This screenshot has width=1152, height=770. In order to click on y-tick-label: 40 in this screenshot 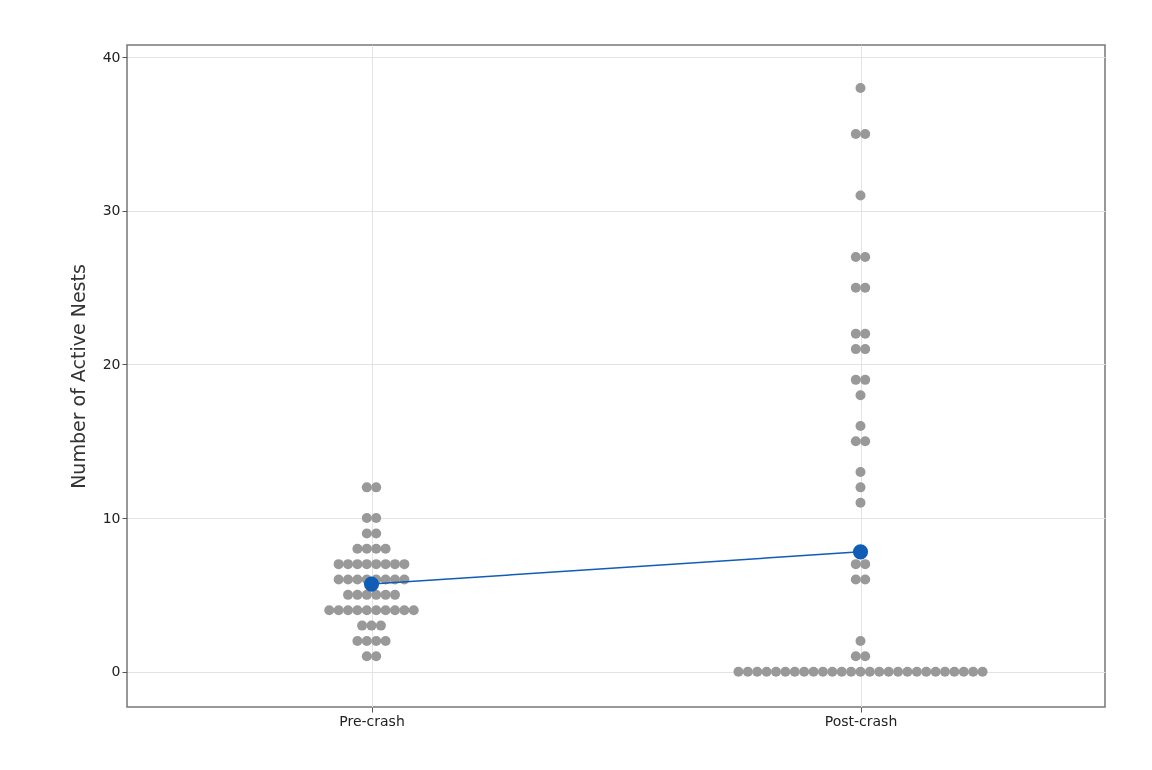, I will do `click(111, 56)`.